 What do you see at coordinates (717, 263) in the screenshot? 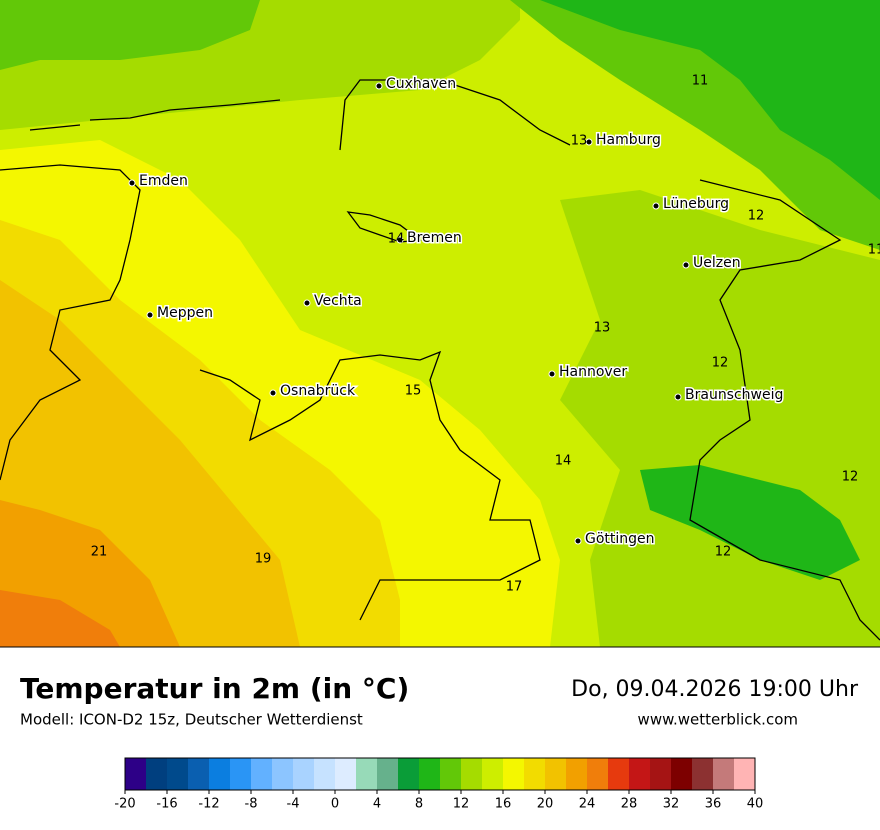
I see `city-label: Uelzen` at bounding box center [717, 263].